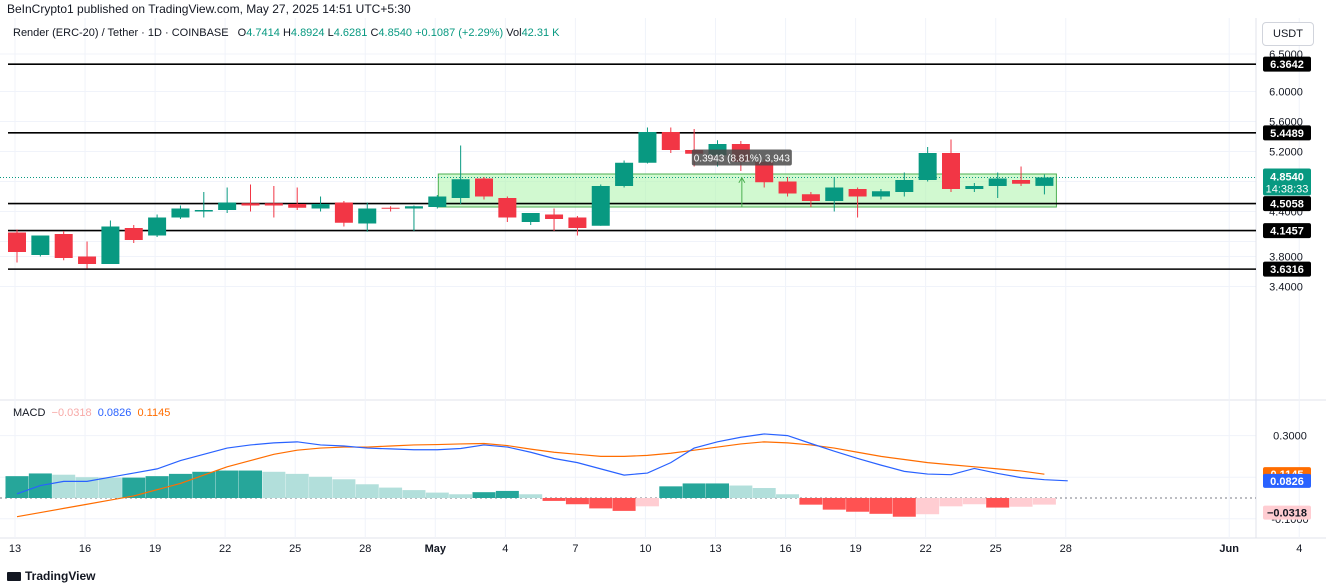 This screenshot has height=585, width=1326. Describe the element at coordinates (29, 413) in the screenshot. I see `macd-title: MACD` at that location.